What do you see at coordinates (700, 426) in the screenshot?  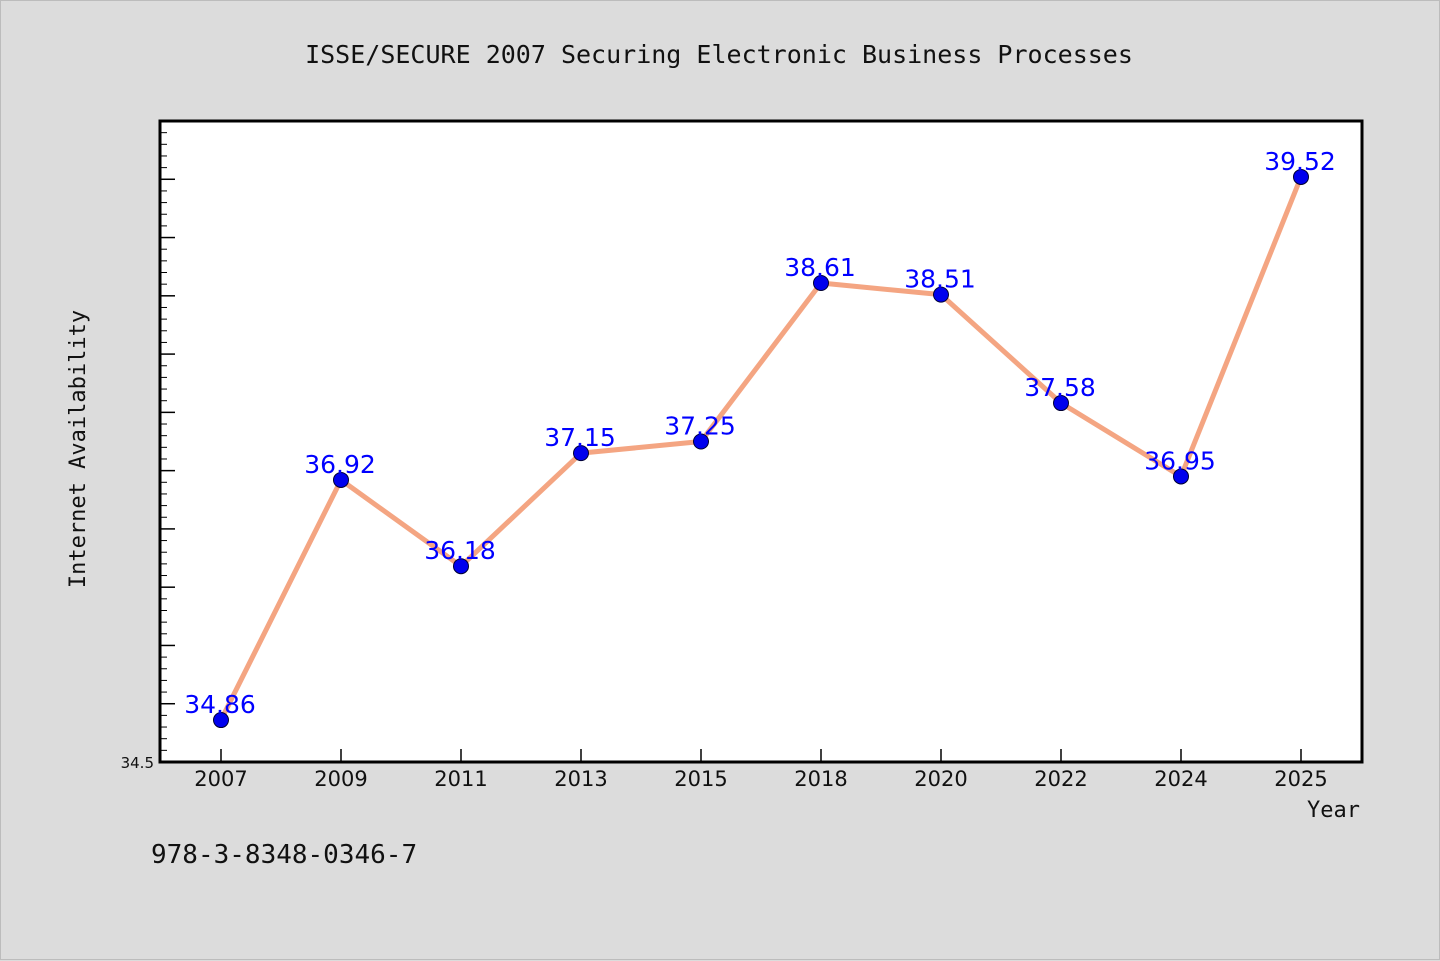 I see `data-label: 37.25` at bounding box center [700, 426].